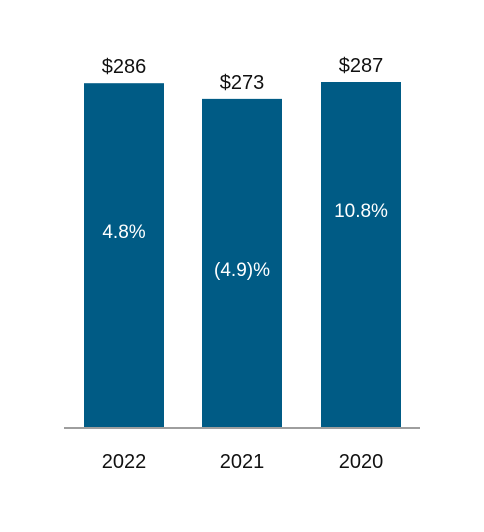  I want to click on growth-label-2020: 10.8%, so click(361, 211).